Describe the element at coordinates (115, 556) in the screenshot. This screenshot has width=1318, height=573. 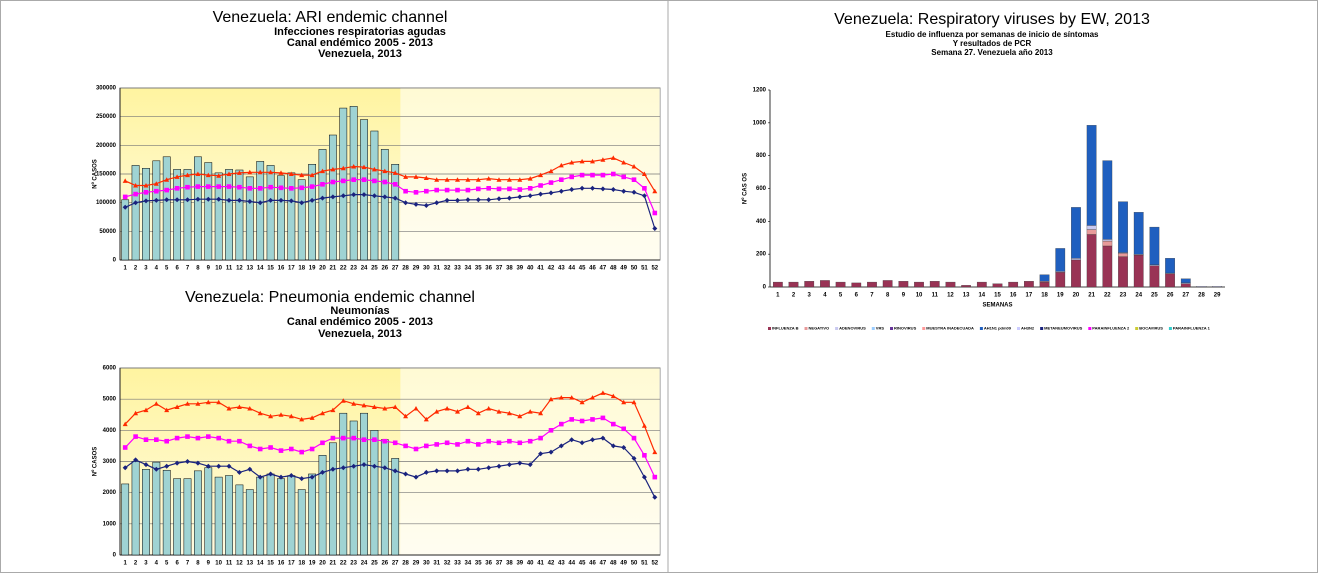
I see `y-tick-label: 0` at that location.